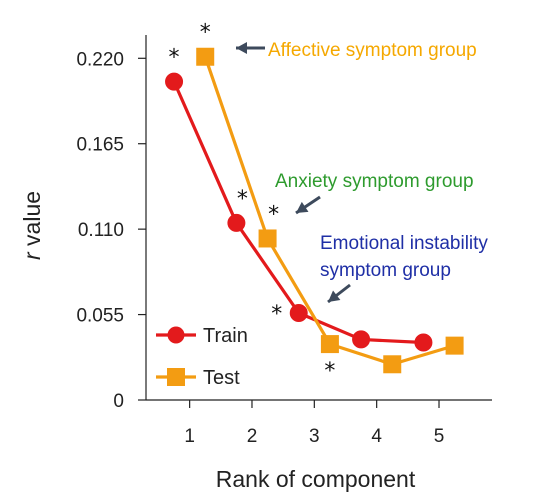 The height and width of the screenshot is (502, 557). Describe the element at coordinates (225, 336) in the screenshot. I see `legend-label-train: Train` at that location.